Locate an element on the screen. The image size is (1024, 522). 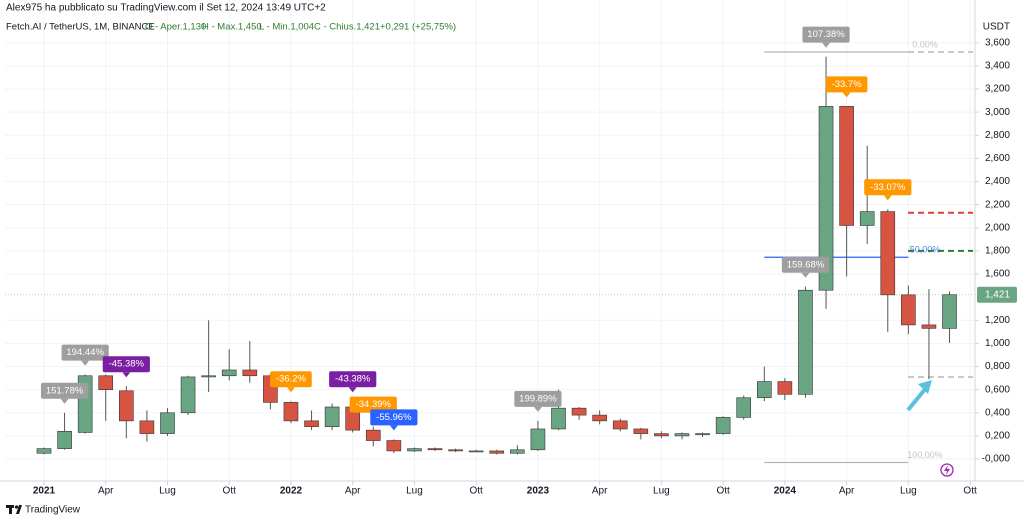
x-tick-label: 2021 is located at coordinates (44, 491).